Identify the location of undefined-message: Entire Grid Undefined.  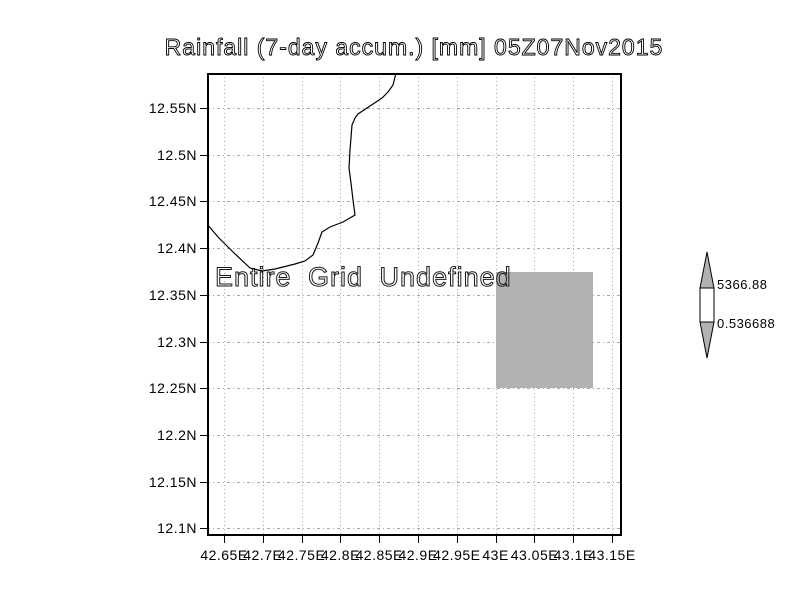
(363, 277).